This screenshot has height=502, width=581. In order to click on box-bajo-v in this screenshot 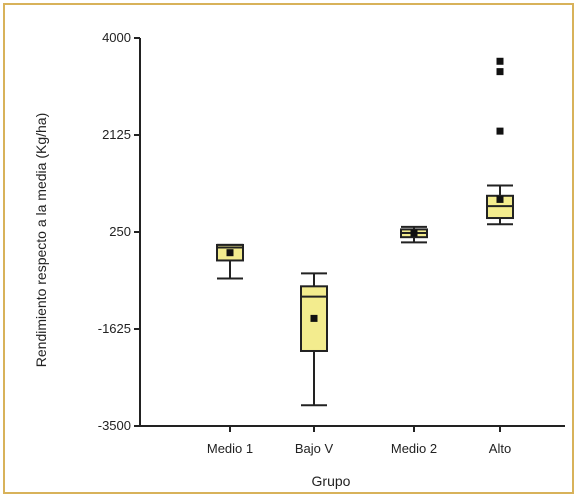, I will do `click(314, 339)`.